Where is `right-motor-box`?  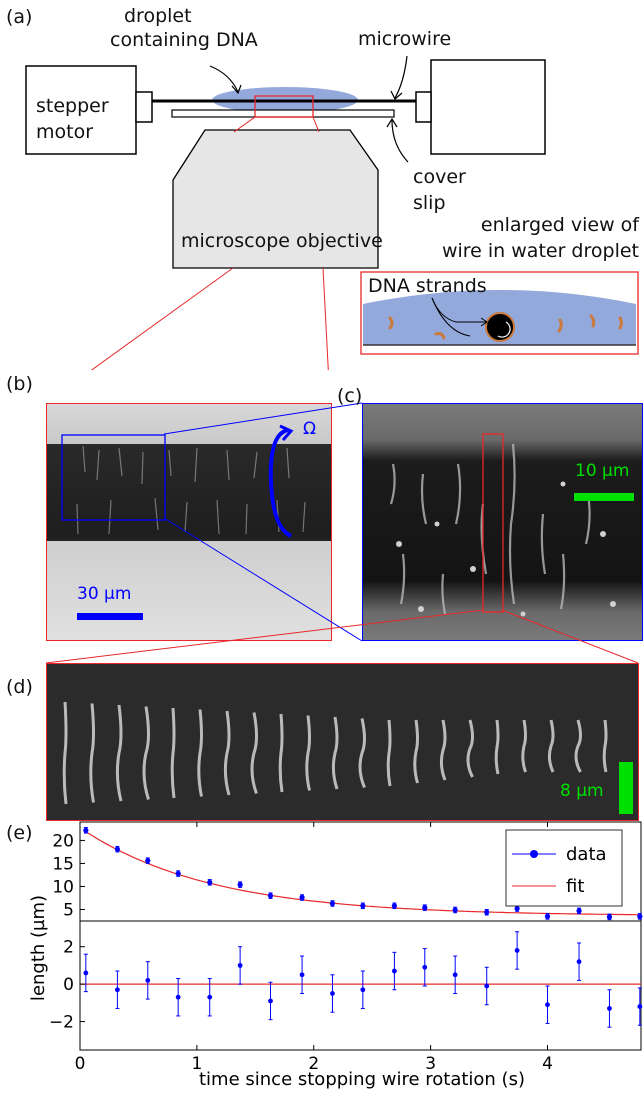
right-motor-box is located at coordinates (488, 107).